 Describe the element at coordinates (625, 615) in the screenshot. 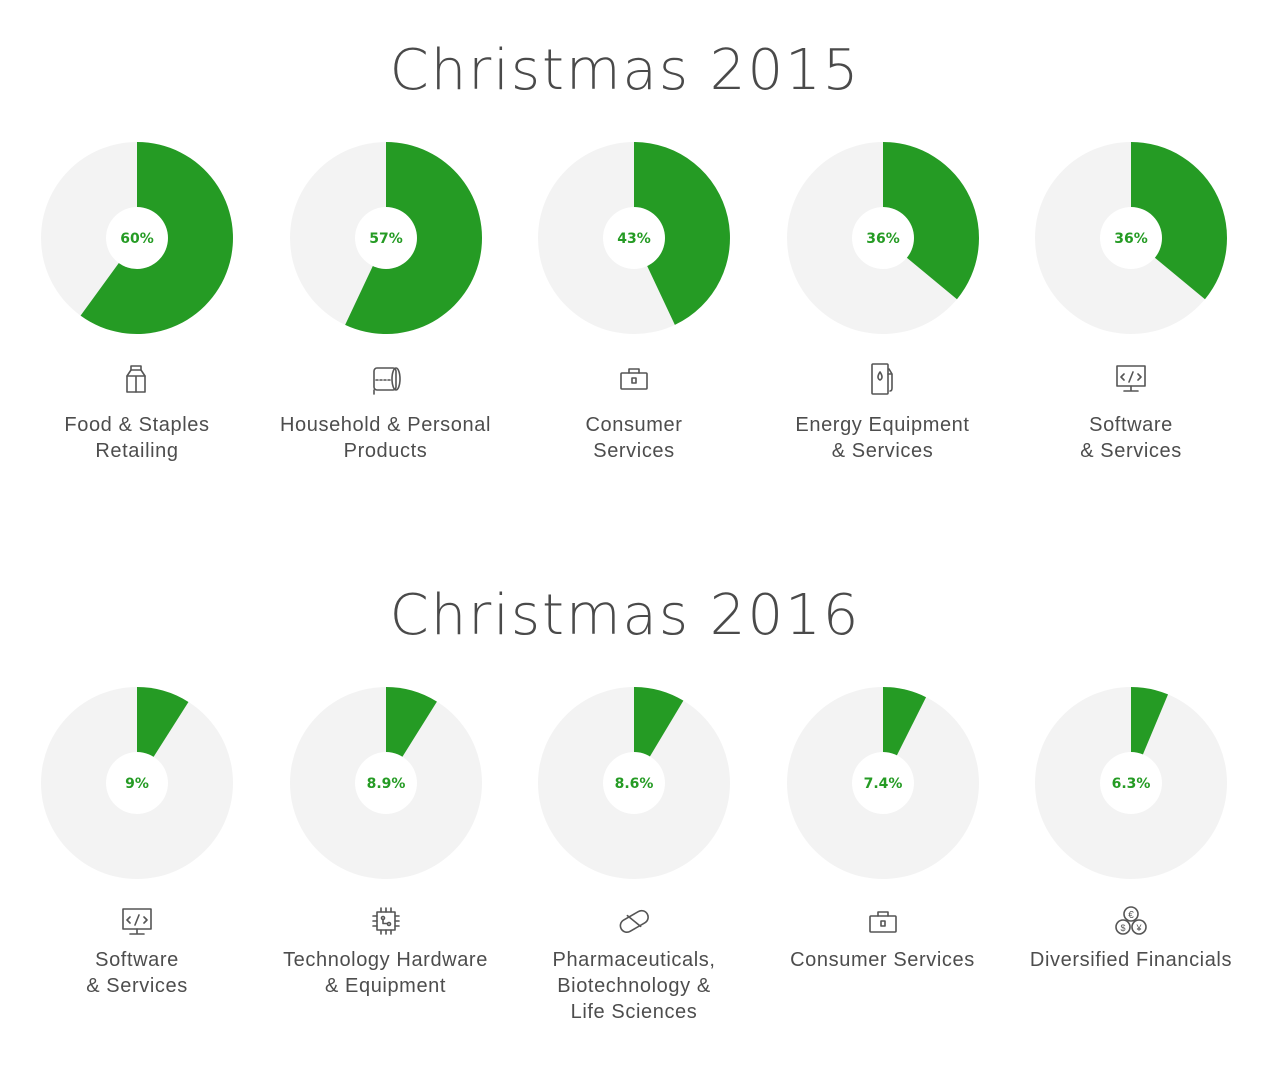

I see `section-title-2016: Christmas 2016` at that location.